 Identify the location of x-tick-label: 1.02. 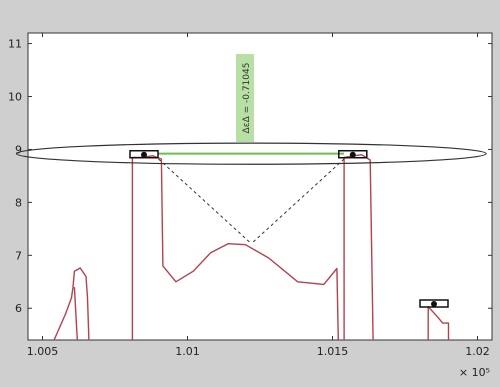
(477, 351).